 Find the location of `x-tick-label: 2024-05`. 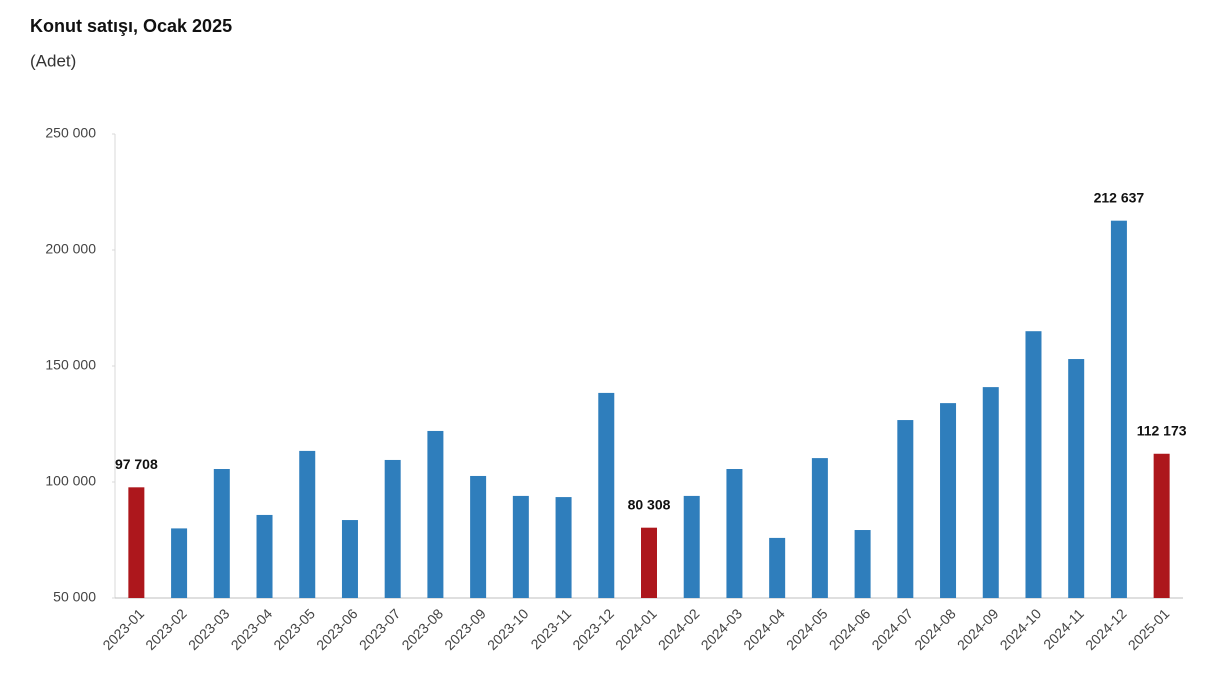

x-tick-label: 2024-05 is located at coordinates (807, 629).